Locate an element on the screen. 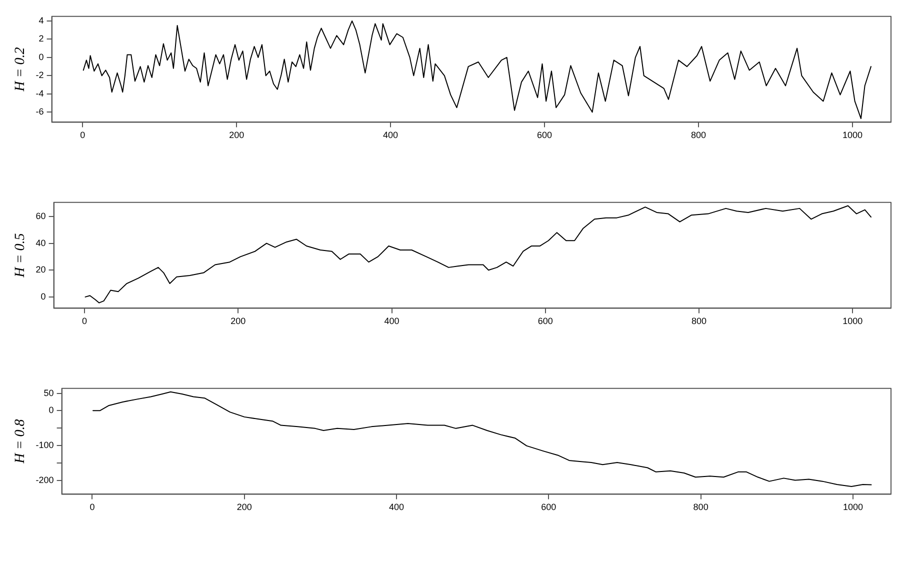 Image resolution: width=903 pixels, height=574 pixels. y-axis-title: H = 0.8 is located at coordinates (20, 441).